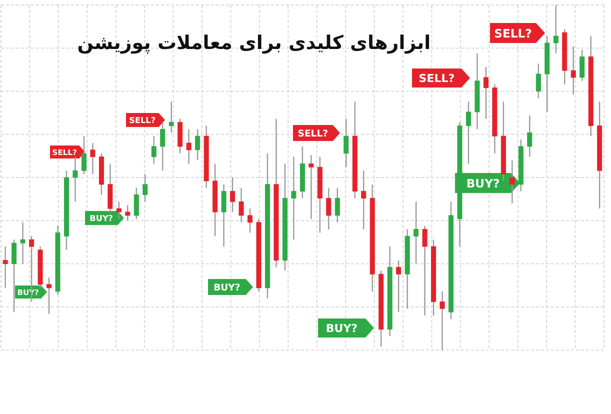  I want to click on text: ابزارهای کلیدی برای معاملات پوزیشن, so click(254, 43).